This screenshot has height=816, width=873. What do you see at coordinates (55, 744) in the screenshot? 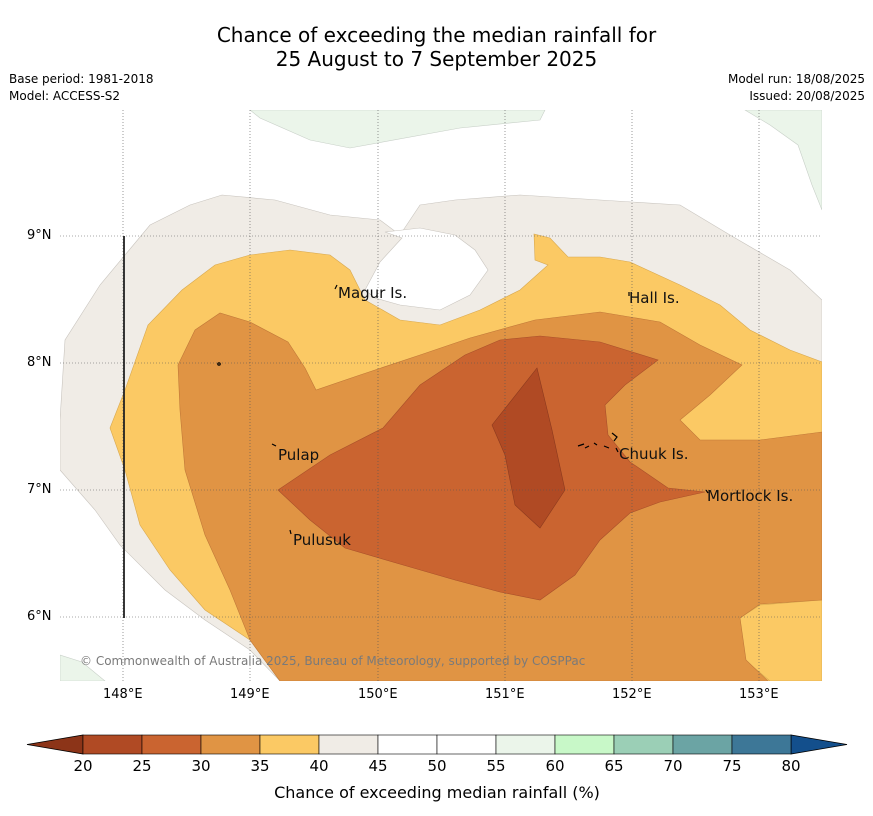
I see `colorbar-low-extend` at bounding box center [55, 744].